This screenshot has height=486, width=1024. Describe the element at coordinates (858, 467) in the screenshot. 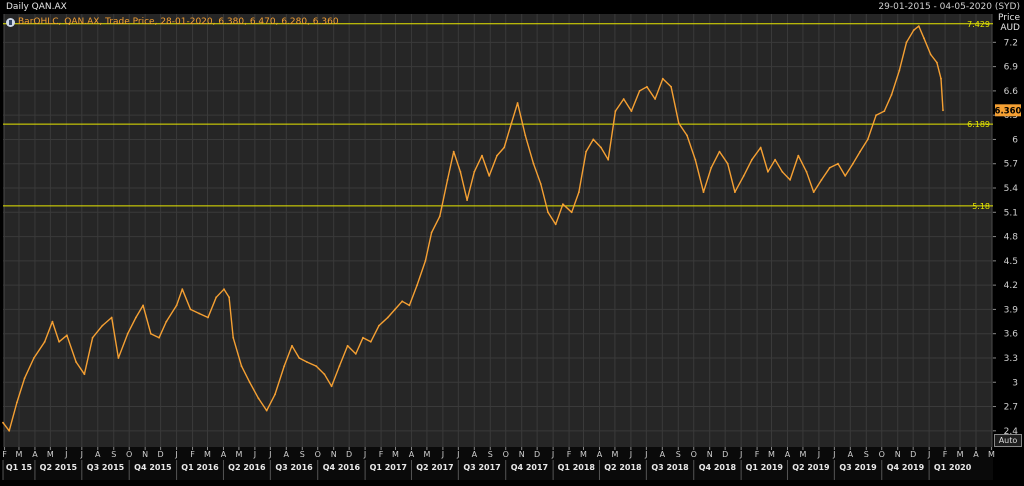

I see `quarter-label: Q3 2019` at that location.